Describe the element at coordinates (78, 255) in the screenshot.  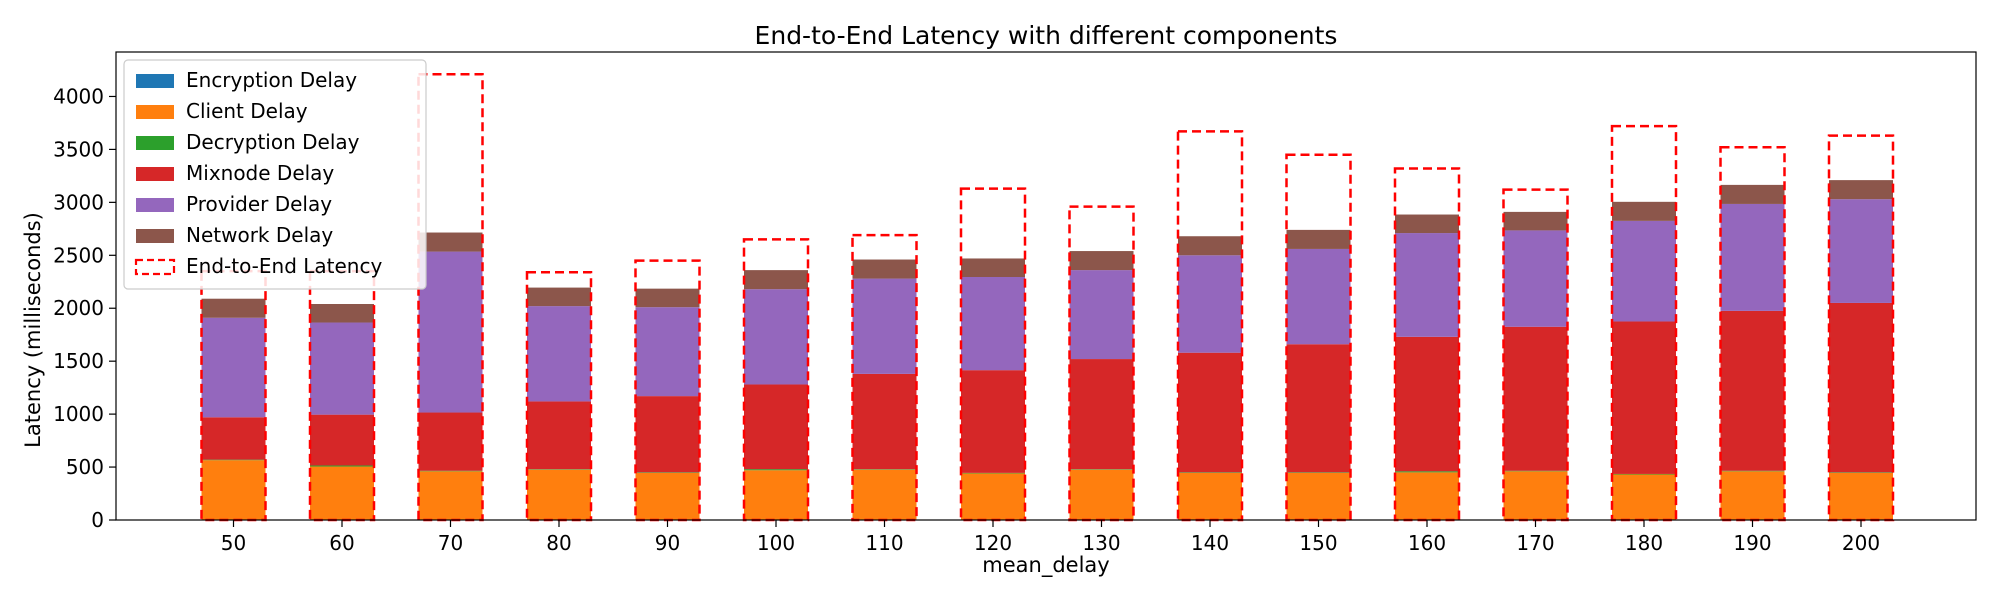
I see `y-tick-label-2500: 2500` at that location.